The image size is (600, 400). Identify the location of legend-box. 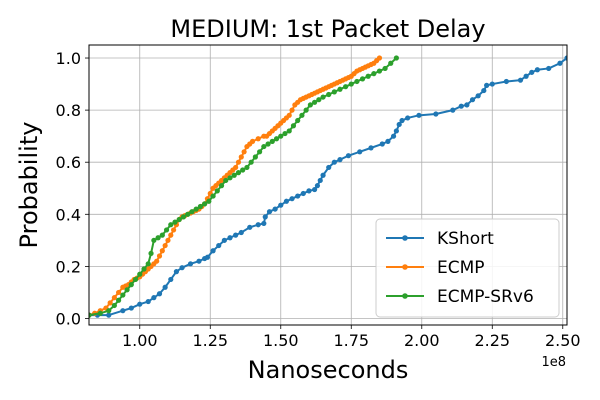
(467, 268).